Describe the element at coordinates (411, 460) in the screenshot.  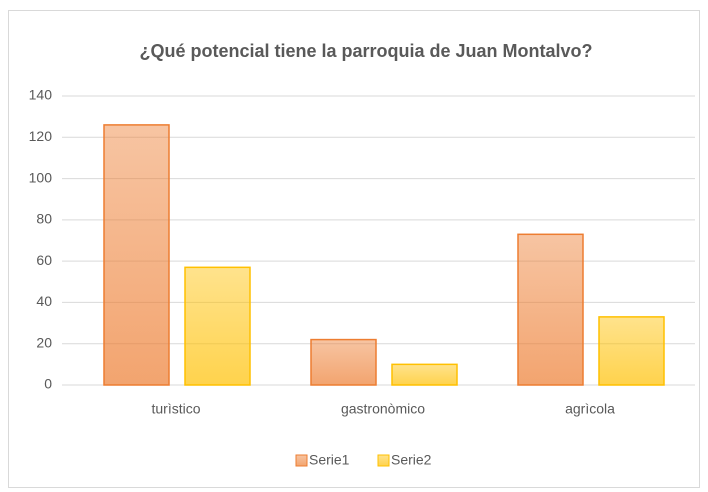
I see `legend-label: Serie2` at that location.